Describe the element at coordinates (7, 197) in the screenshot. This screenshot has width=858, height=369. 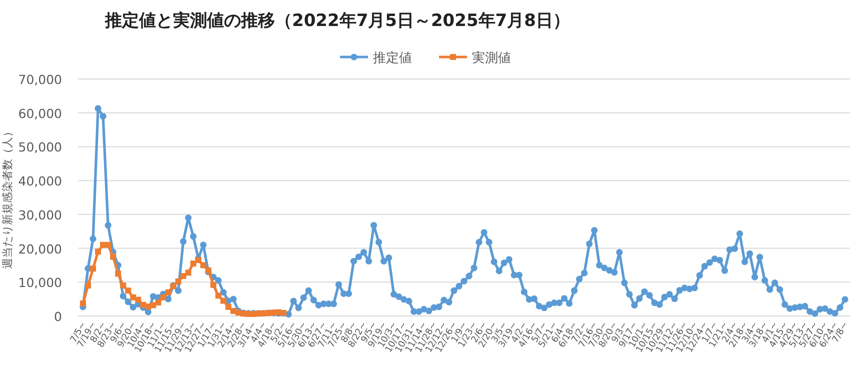
I see `y-axis-title: 週当たり新規感染者数（人）` at that location.